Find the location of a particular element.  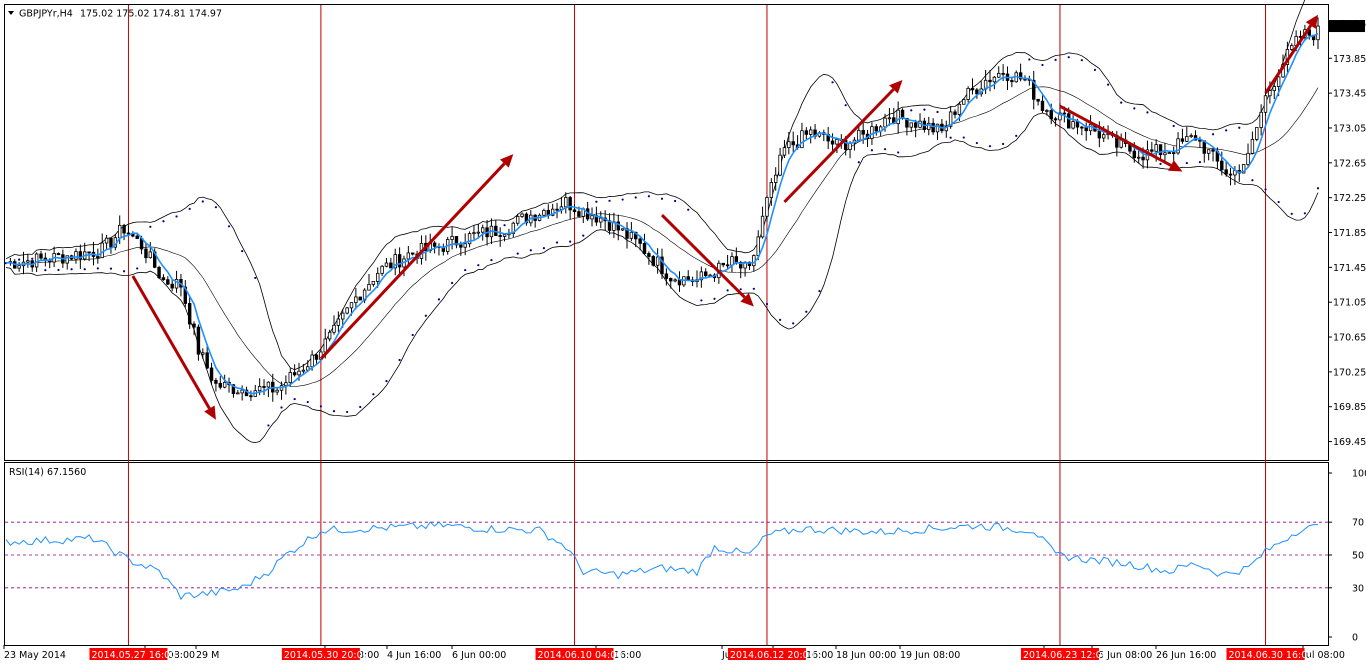

chevron-down-icon is located at coordinates (11, 13).